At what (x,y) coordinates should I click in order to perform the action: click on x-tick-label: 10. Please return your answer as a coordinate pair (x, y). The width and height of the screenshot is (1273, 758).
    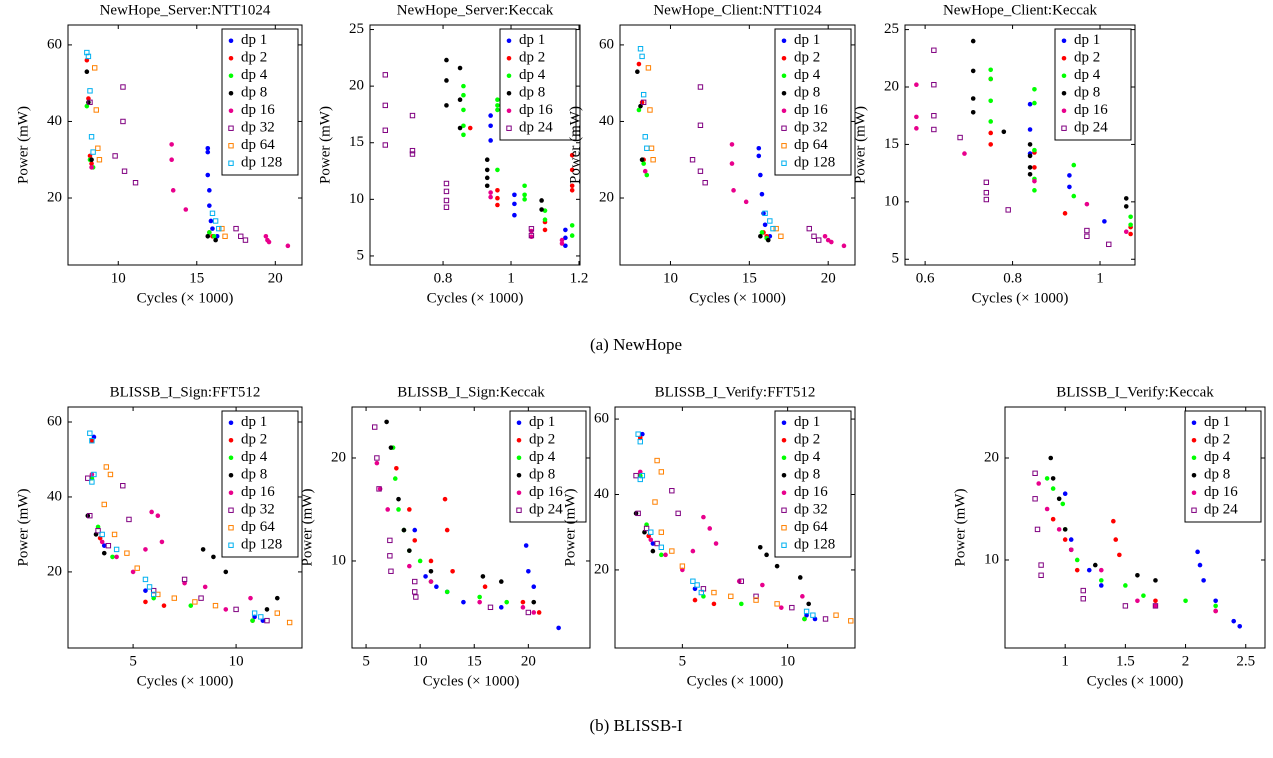
    Looking at the image, I should click on (420, 661).